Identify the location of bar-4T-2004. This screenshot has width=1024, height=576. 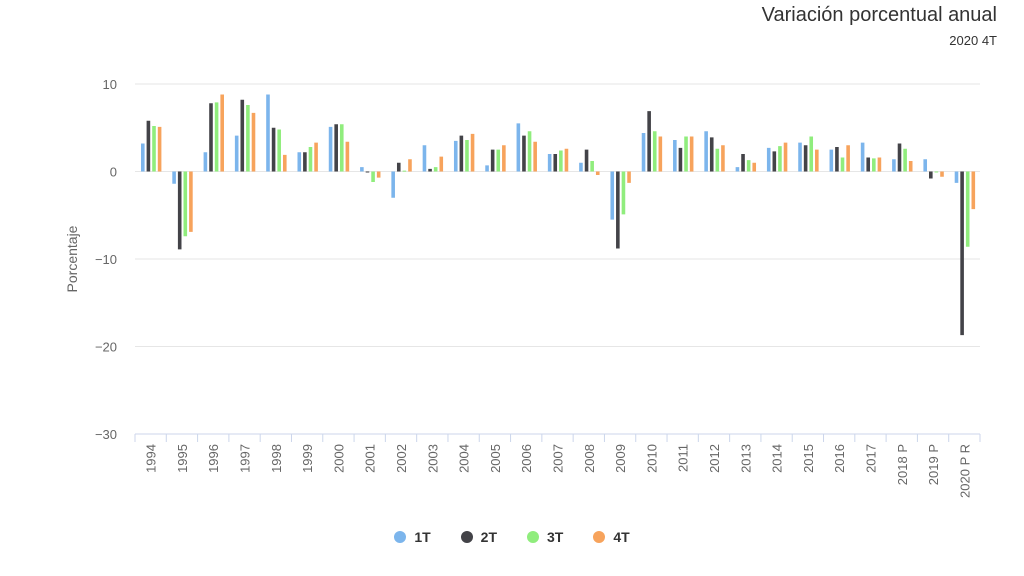
(472, 152).